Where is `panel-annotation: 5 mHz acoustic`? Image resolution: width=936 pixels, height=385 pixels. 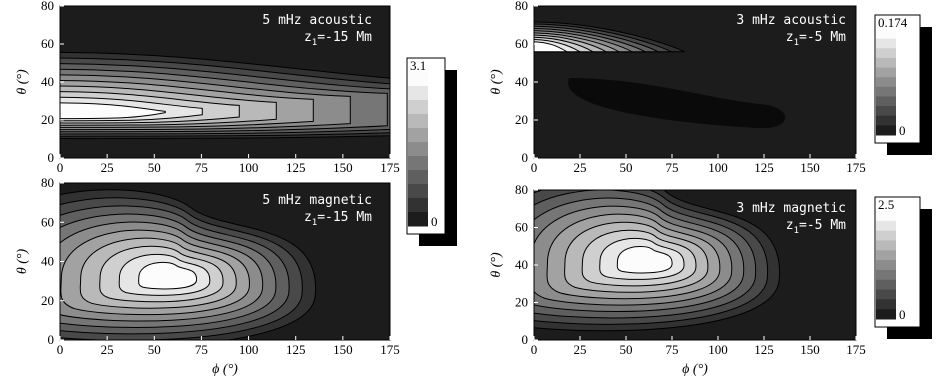
panel-annotation: 5 mHz acoustic is located at coordinates (317, 20).